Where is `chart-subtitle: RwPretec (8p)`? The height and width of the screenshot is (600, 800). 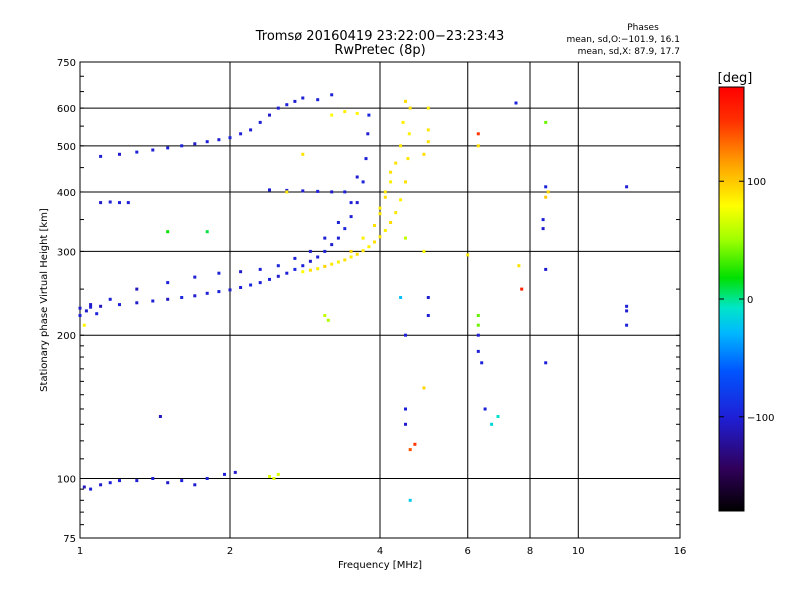
chart-subtitle: RwPretec (8p) is located at coordinates (379, 50).